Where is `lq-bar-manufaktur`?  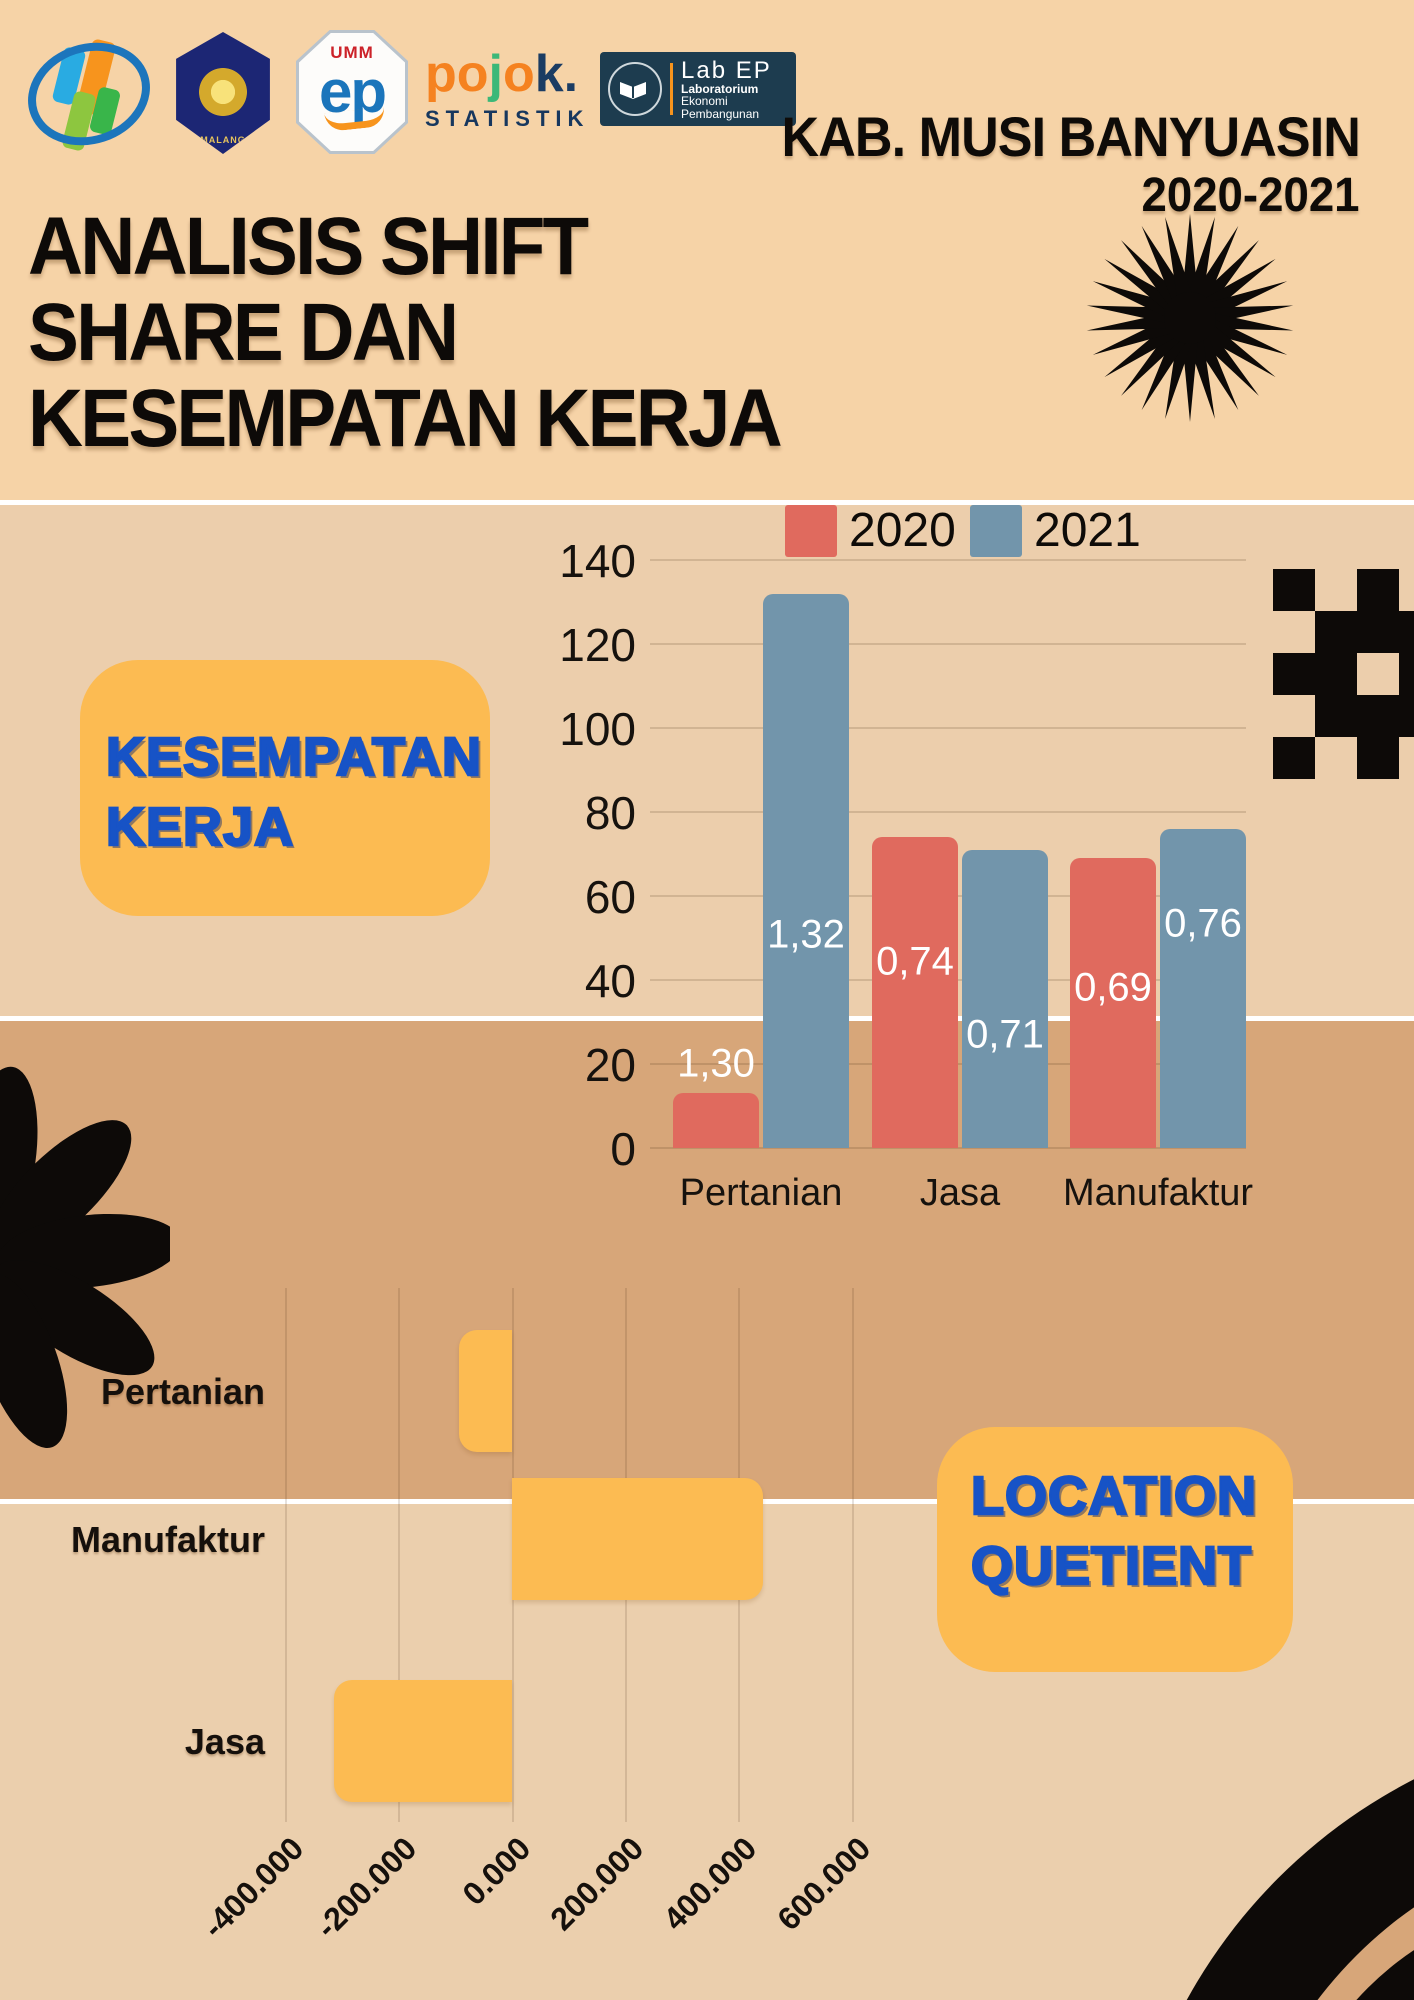
lq-bar-manufaktur is located at coordinates (637, 1539).